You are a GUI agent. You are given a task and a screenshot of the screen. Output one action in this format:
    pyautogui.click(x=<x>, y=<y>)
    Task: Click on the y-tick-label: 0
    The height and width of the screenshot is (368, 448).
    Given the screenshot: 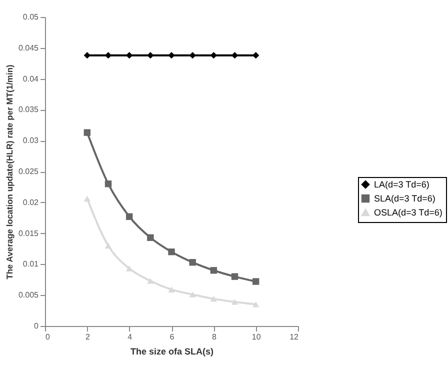 What is the action you would take?
    pyautogui.click(x=37, y=326)
    